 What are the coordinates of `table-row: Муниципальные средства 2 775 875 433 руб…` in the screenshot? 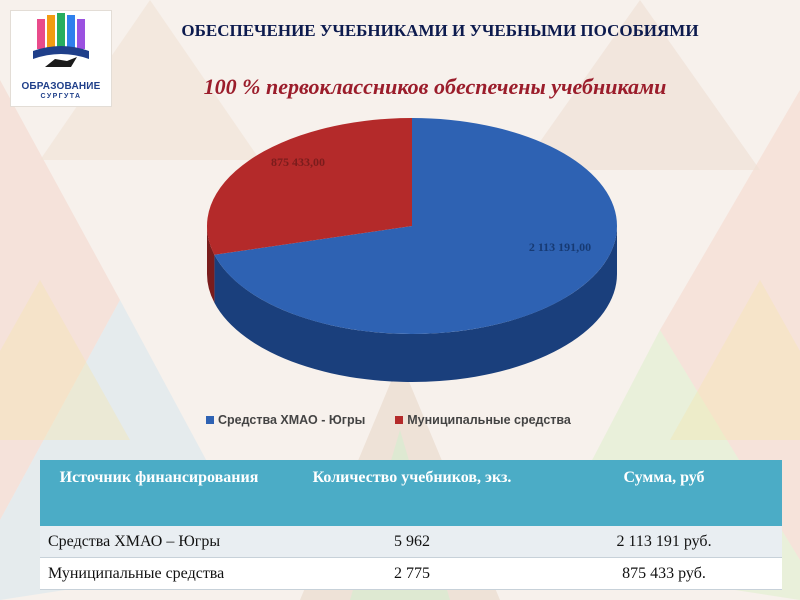 It's located at (411, 573).